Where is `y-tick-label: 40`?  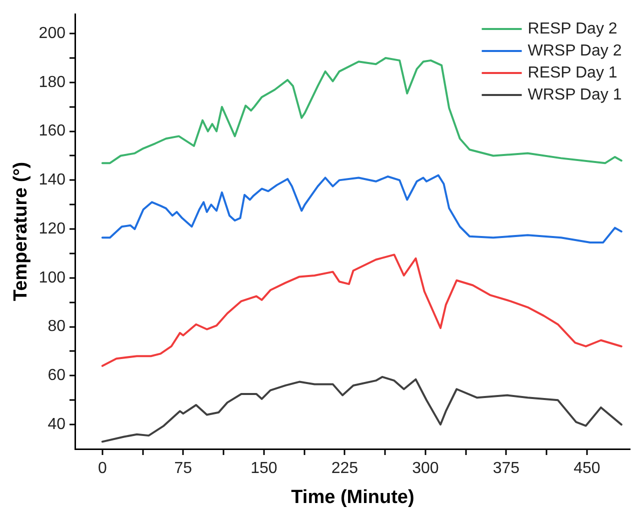
y-tick-label: 40 is located at coordinates (57, 424).